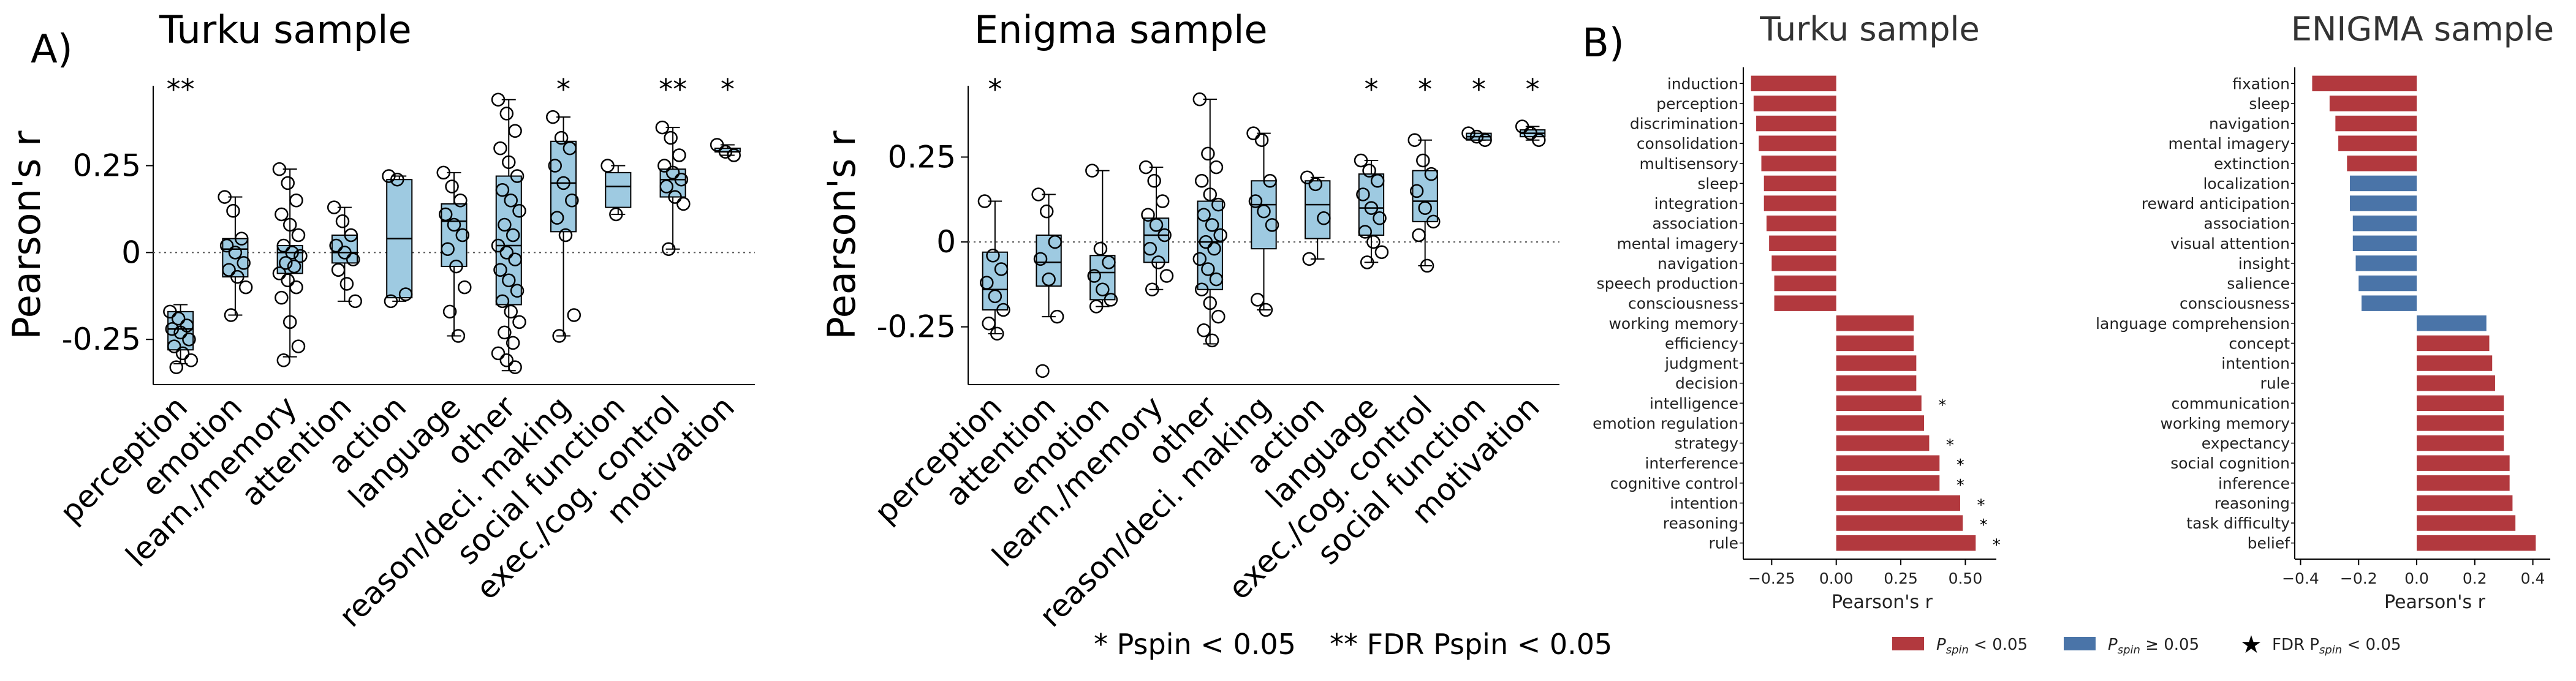 Image resolution: width=2576 pixels, height=681 pixels. I want to click on bar-association, so click(2384, 223).